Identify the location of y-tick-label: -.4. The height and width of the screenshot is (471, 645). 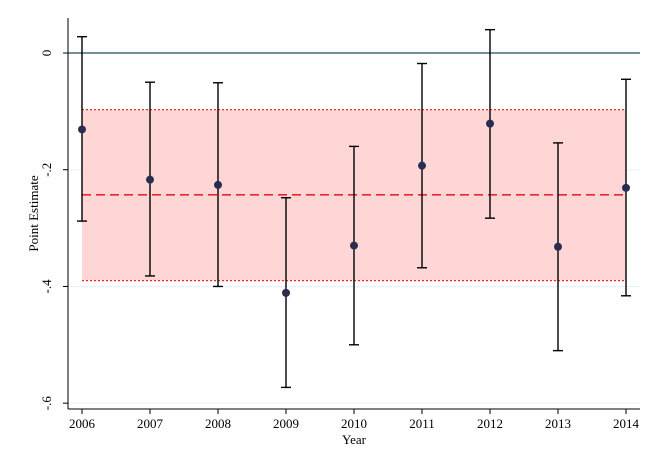
(46, 286).